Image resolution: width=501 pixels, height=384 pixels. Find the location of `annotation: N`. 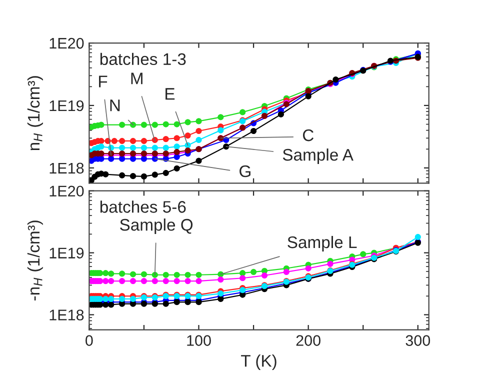

annotation: N is located at coordinates (115, 106).